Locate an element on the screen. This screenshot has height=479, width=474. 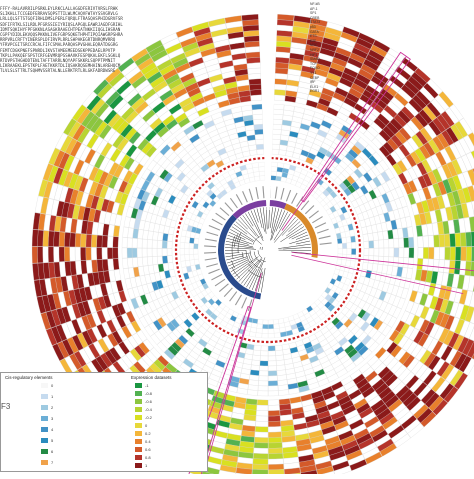
cis-legend-title: Cis-regulatory elements is located at coordinates (29, 377).